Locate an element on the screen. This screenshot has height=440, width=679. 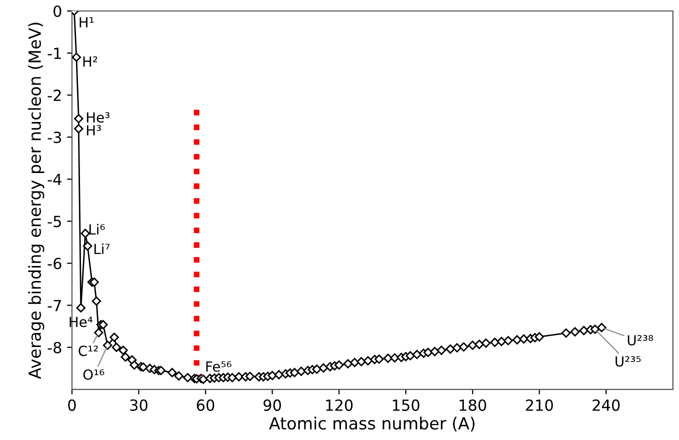
annotation: He³ is located at coordinates (98, 117).